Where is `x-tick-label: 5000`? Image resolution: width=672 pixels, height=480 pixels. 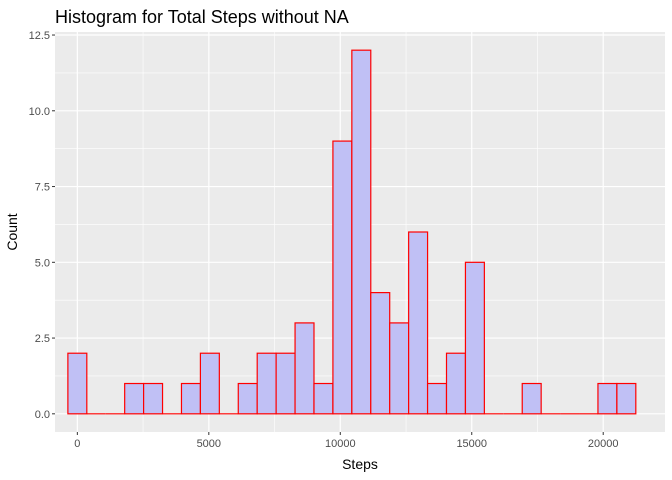 x-tick-label: 5000 is located at coordinates (209, 444).